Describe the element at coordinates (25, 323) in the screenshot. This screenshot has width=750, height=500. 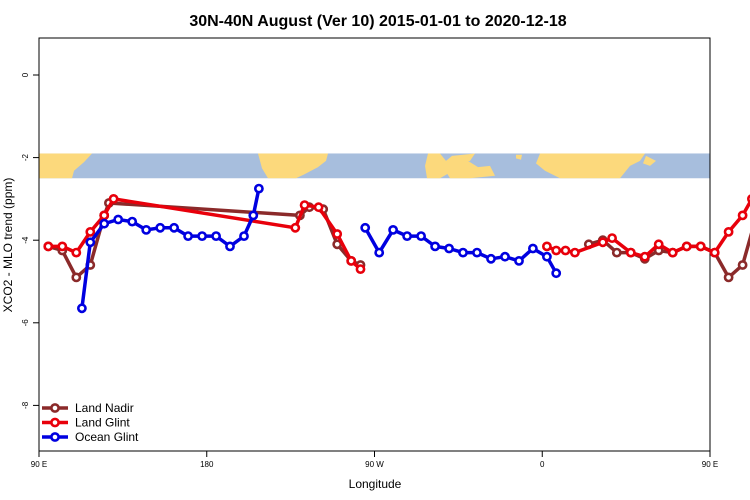
I see `y-tick-label: -6` at that location.